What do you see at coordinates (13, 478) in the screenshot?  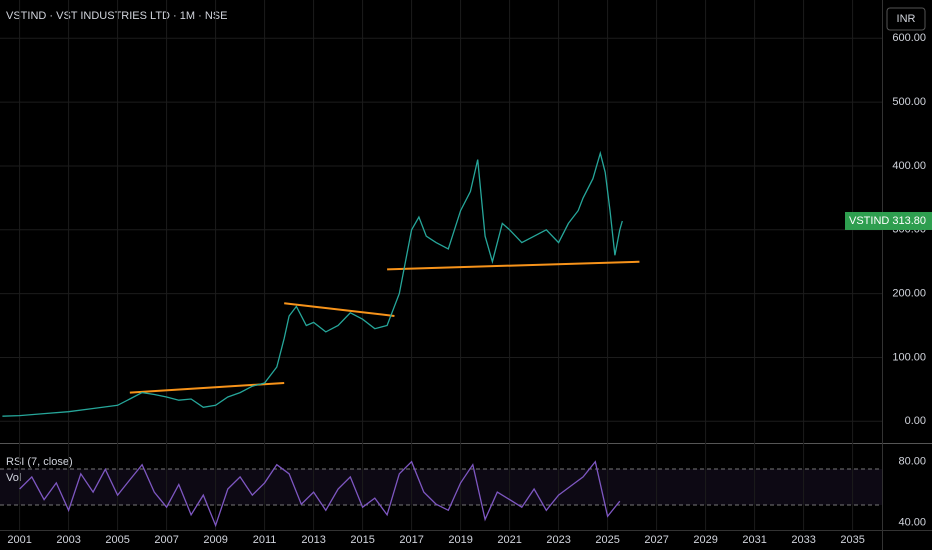 I see `volume-label: Vol` at bounding box center [13, 478].